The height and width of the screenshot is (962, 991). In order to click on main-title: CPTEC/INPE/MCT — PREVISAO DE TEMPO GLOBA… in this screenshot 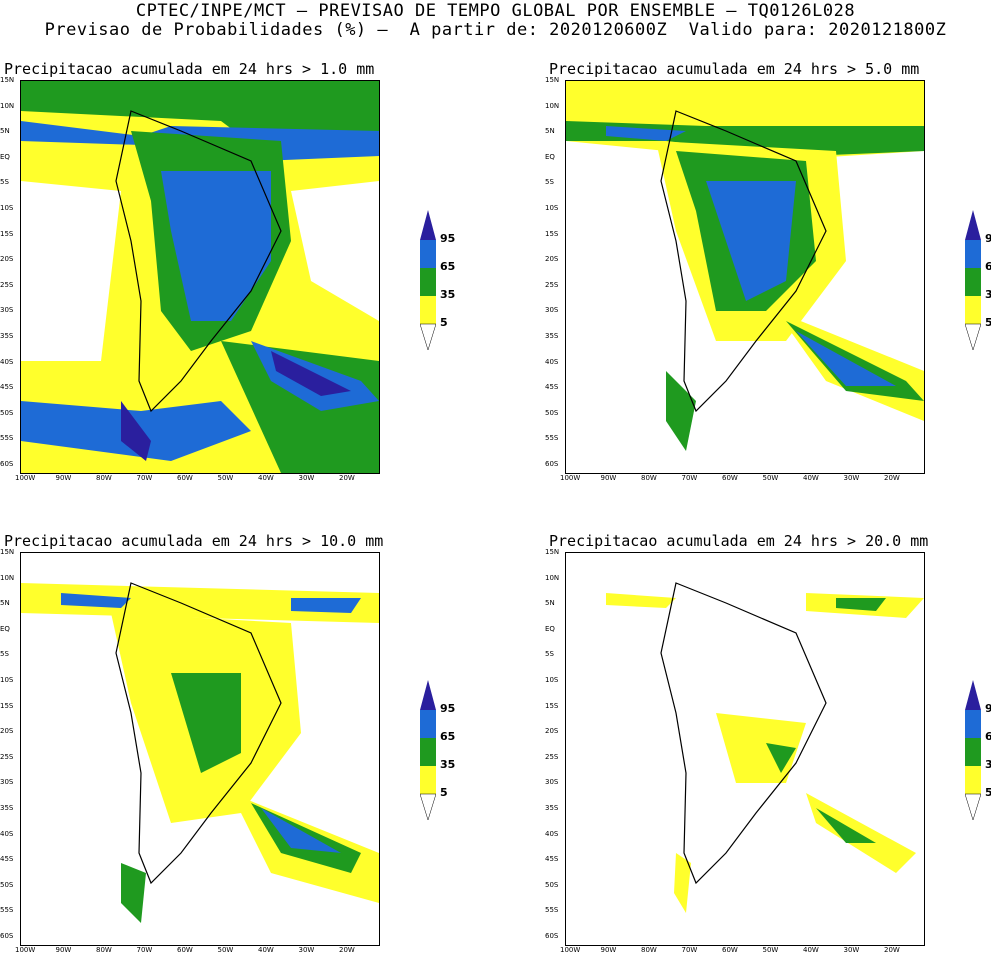, I will do `click(495, 11)`.